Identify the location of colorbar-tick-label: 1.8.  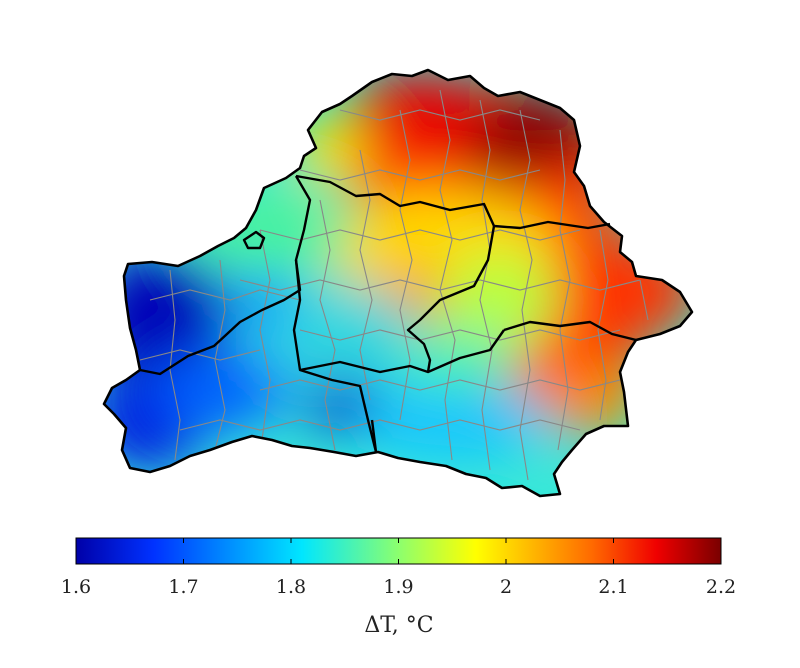
(291, 587).